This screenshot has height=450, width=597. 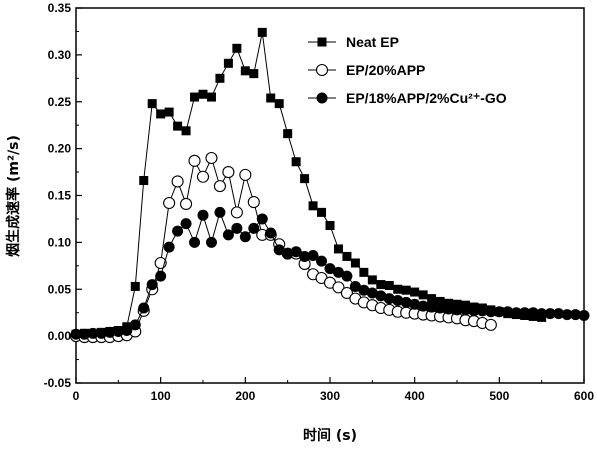 I want to click on legend-label: Neat EP, so click(x=372, y=42).